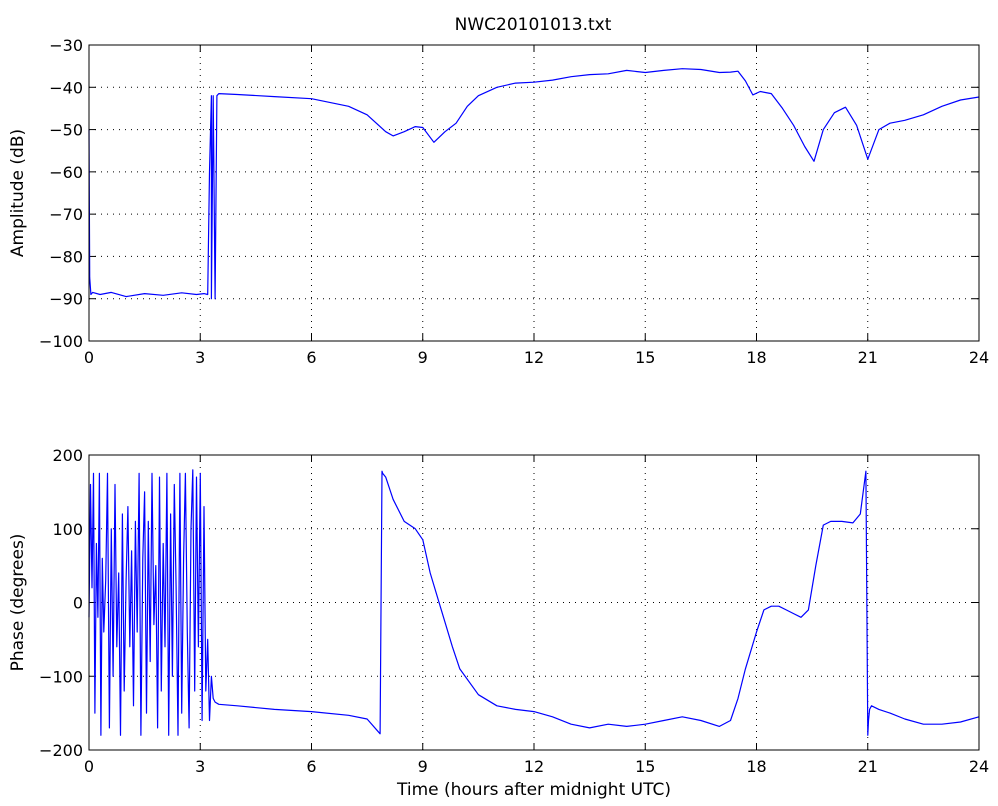 The width and height of the screenshot is (998, 806). I want to click on y-tick-label: −30, so click(66, 45).